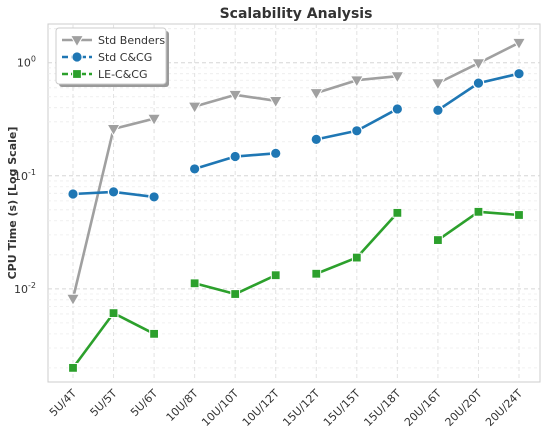  What do you see at coordinates (464, 408) in the screenshot?
I see `x-tick-label: 20U/20T` at bounding box center [464, 408].